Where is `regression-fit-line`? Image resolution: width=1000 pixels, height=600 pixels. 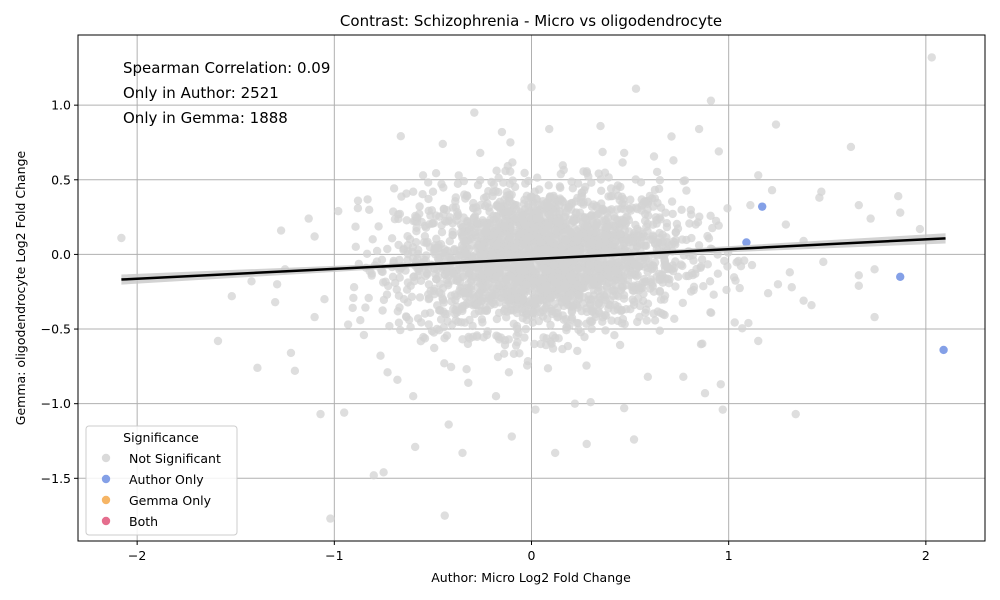 regression-fit-line is located at coordinates (533, 259).